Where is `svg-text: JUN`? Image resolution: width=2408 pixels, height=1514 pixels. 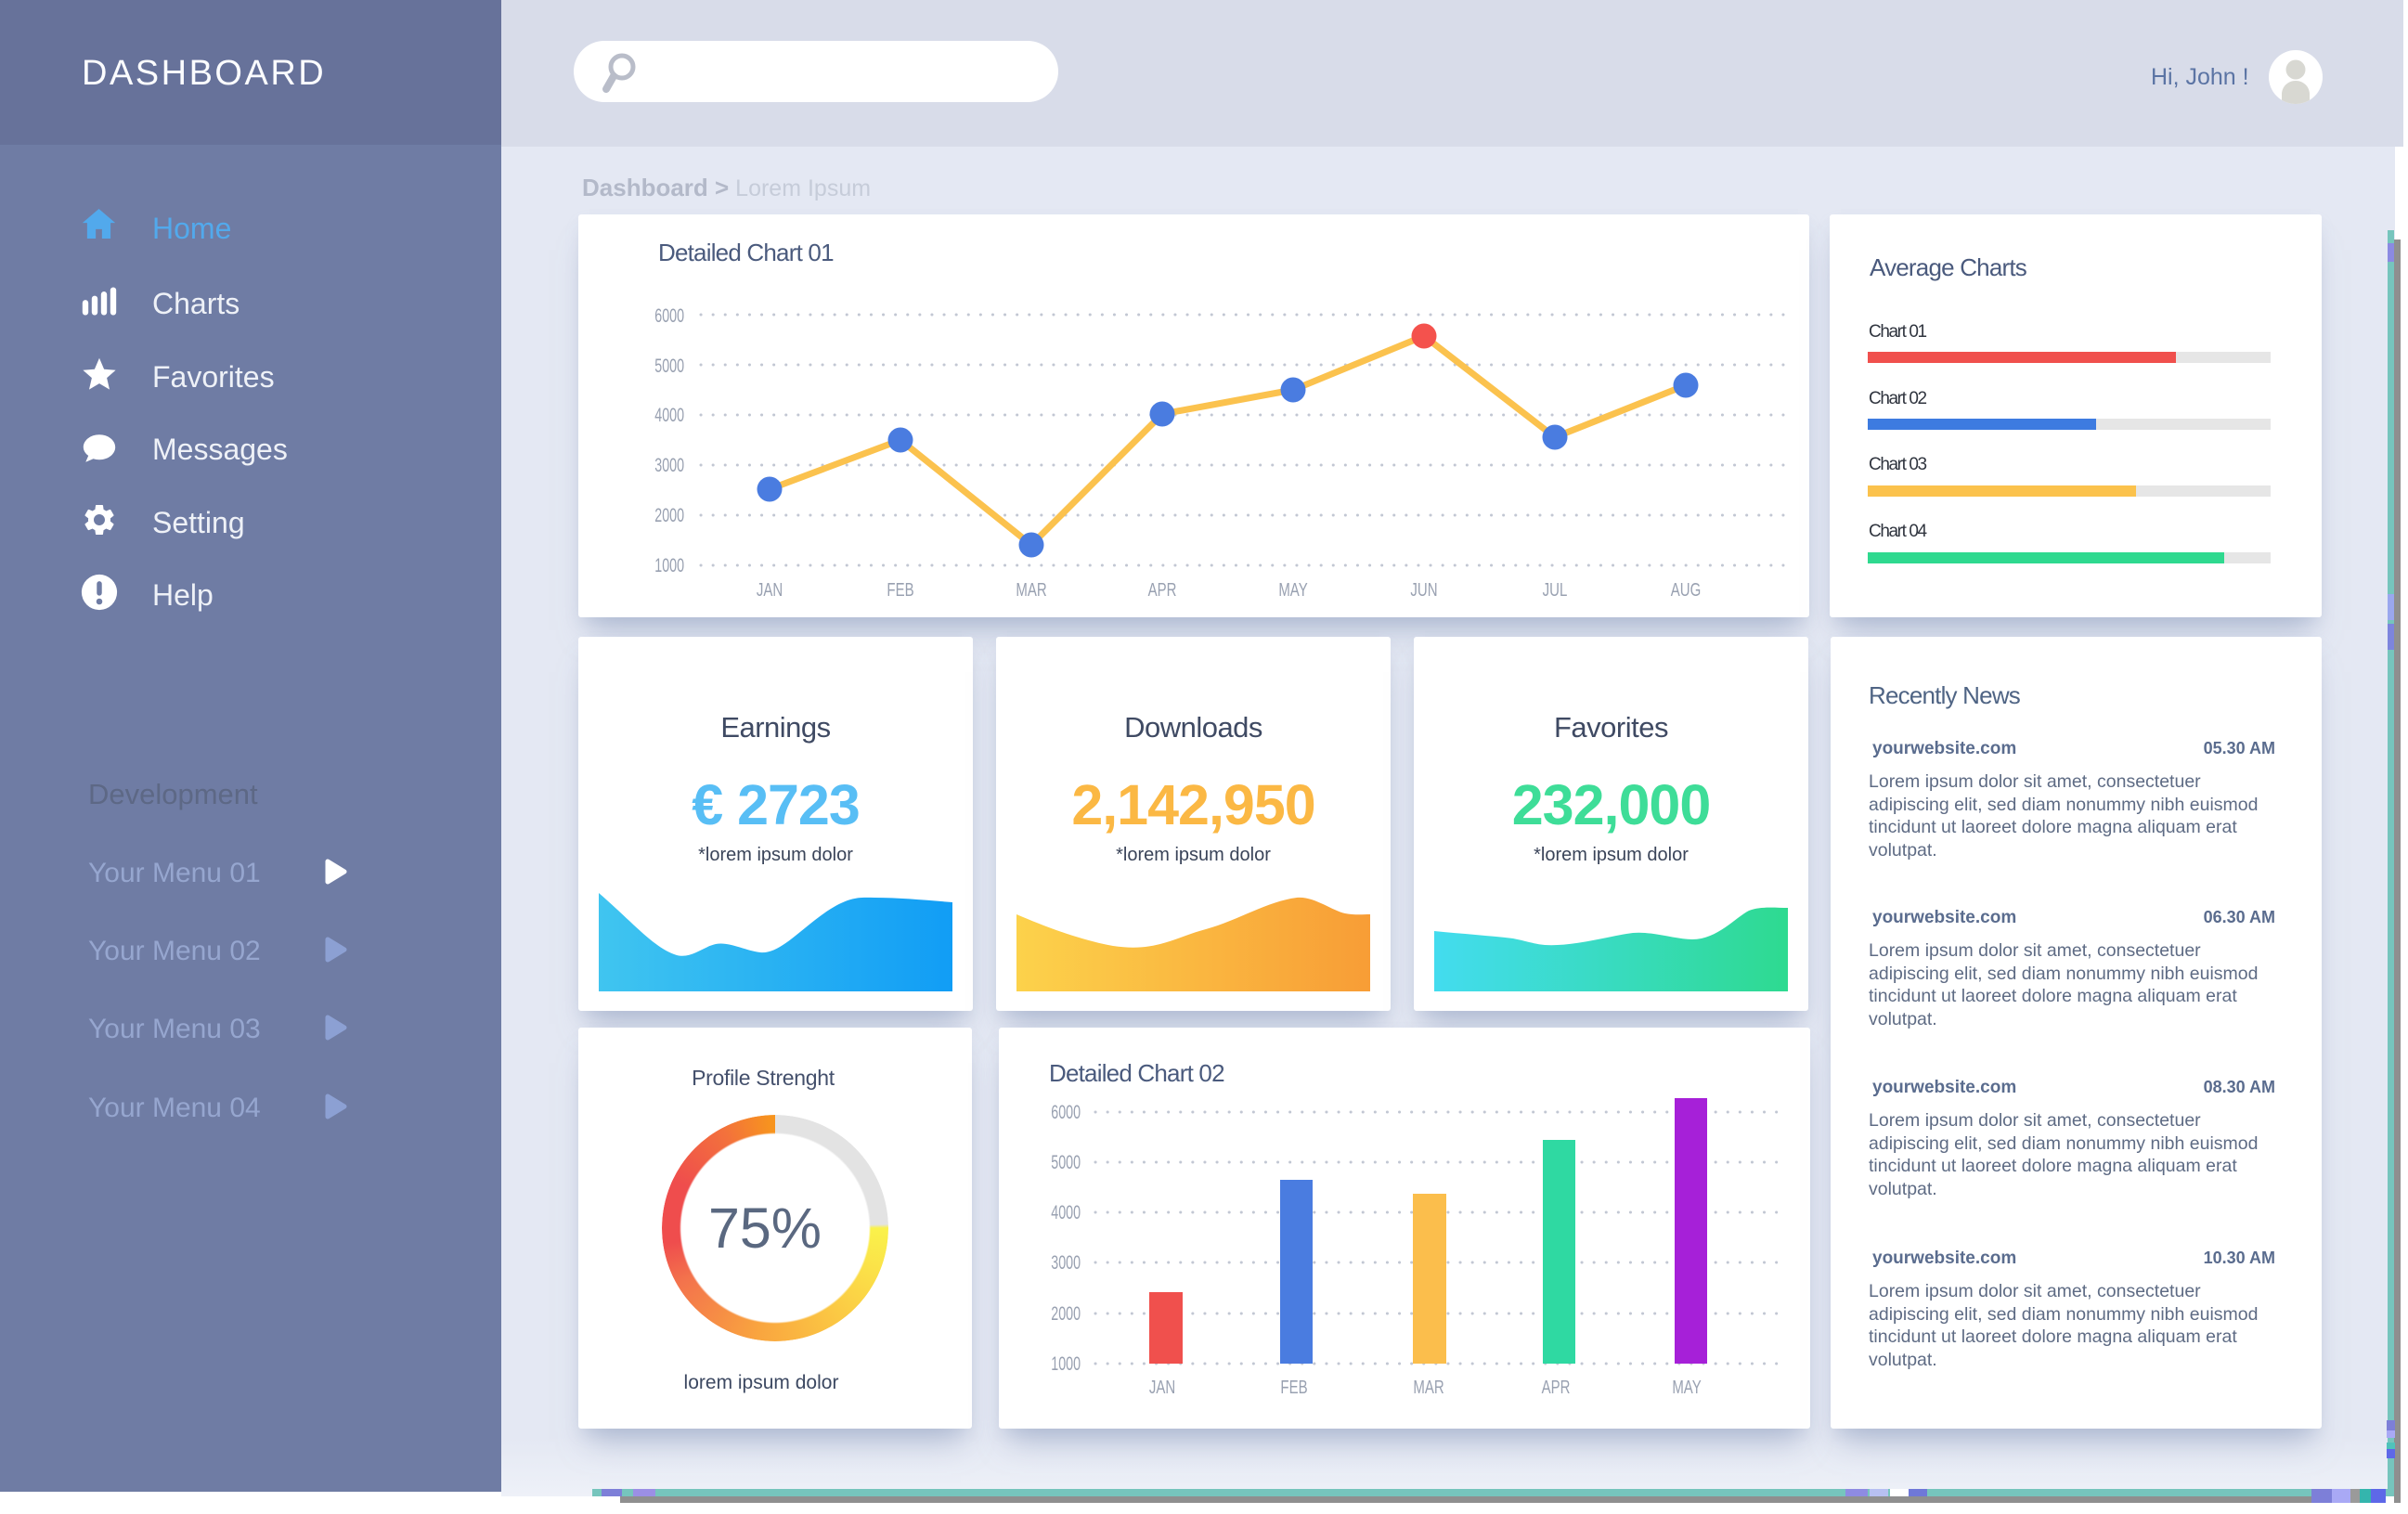
svg-text: JUN is located at coordinates (1423, 590).